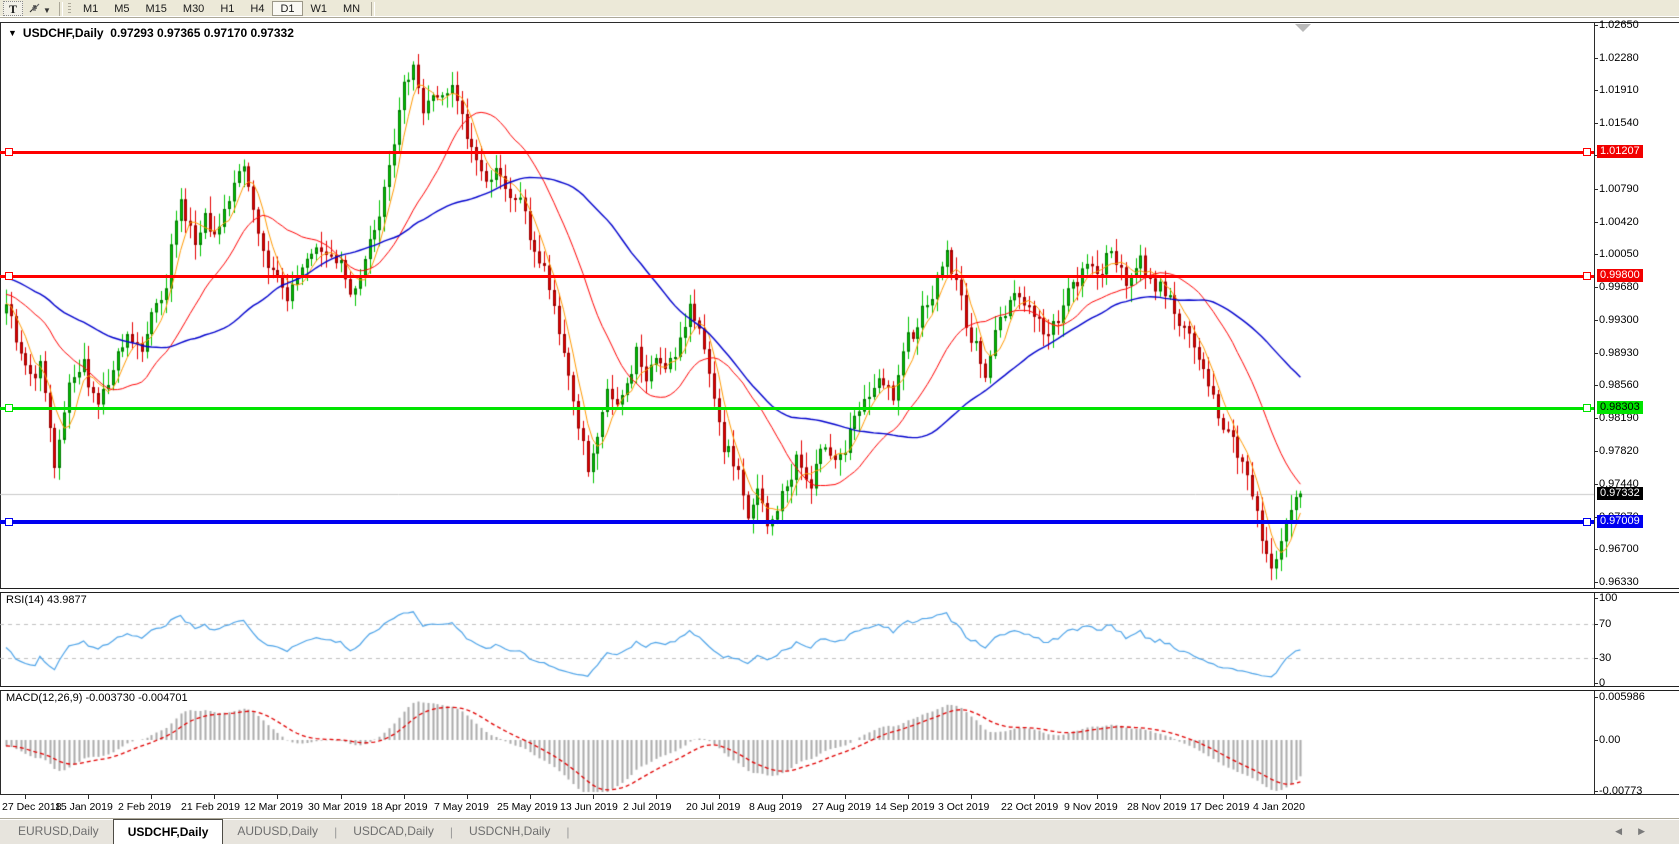 The width and height of the screenshot is (1679, 844). Describe the element at coordinates (1619, 189) in the screenshot. I see `price-tick-label: 1.00790` at that location.